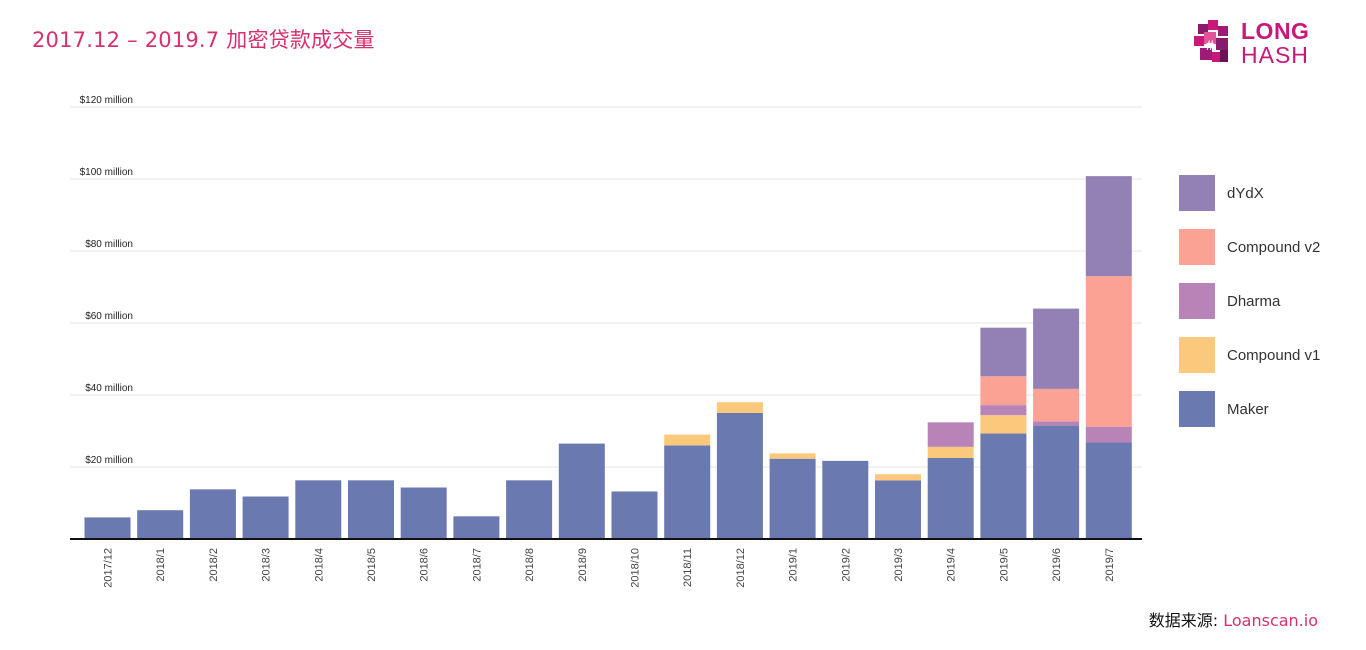 Image resolution: width=1366 pixels, height=650 pixels. Describe the element at coordinates (846, 565) in the screenshot. I see `x-tick-label: 2019/2` at that location.